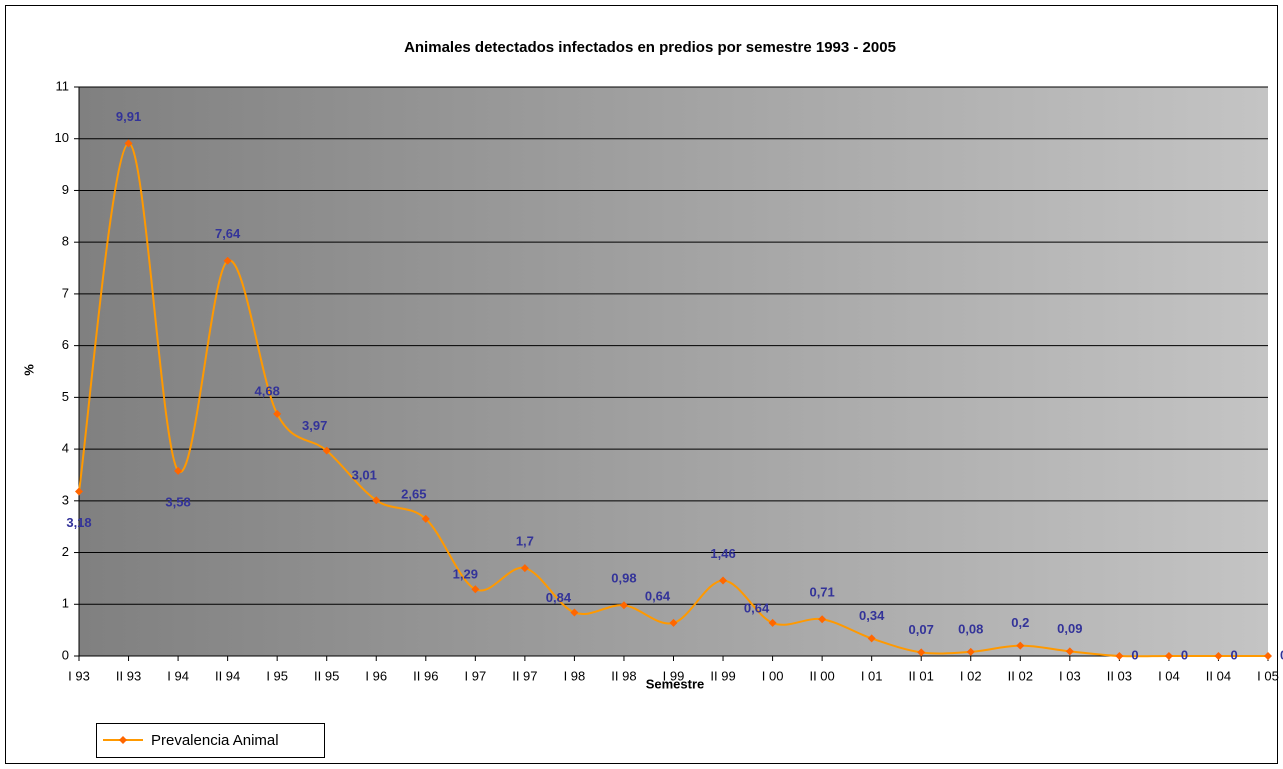 This screenshot has height=769, width=1283. I want to click on x-tick-label: I 02, so click(971, 675).